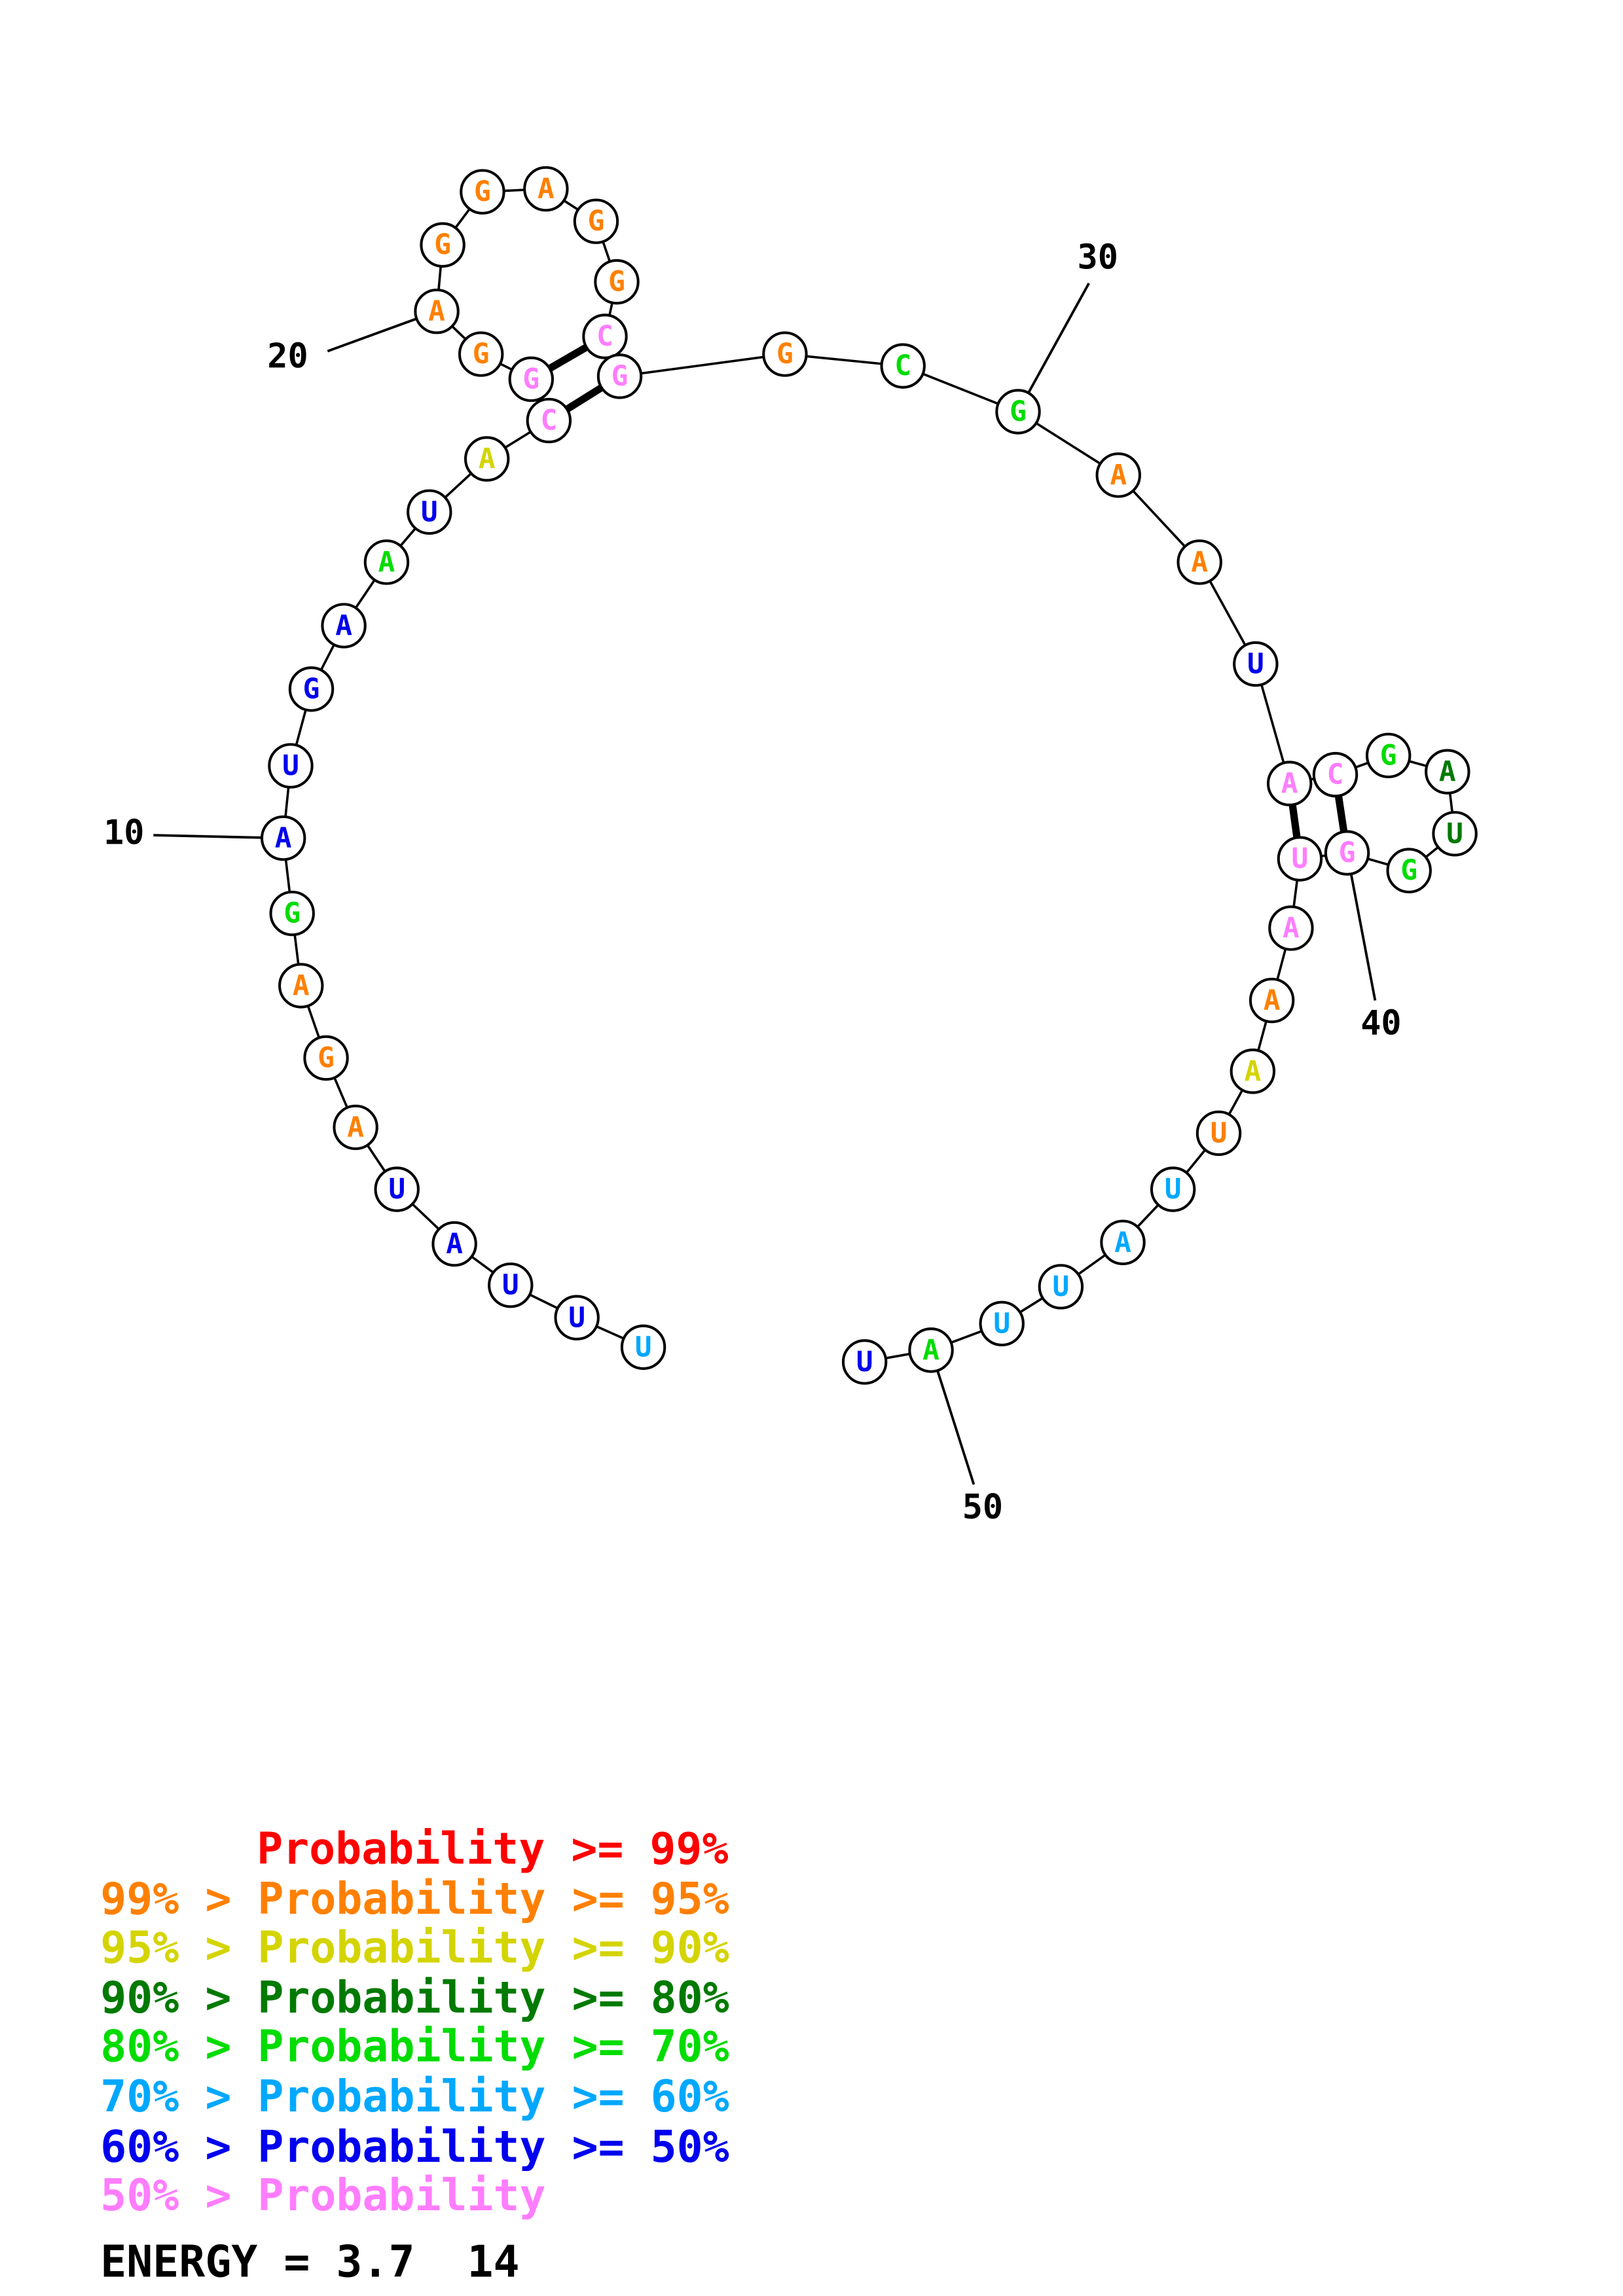 This screenshot has width=1623, height=2296. I want to click on legend-item: 90% > Probability >= 80%, so click(414, 1997).